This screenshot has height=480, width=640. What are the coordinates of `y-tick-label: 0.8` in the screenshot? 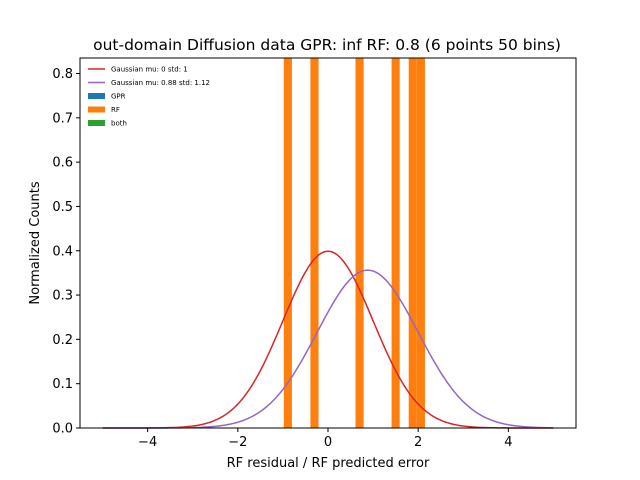 It's located at (62, 74).